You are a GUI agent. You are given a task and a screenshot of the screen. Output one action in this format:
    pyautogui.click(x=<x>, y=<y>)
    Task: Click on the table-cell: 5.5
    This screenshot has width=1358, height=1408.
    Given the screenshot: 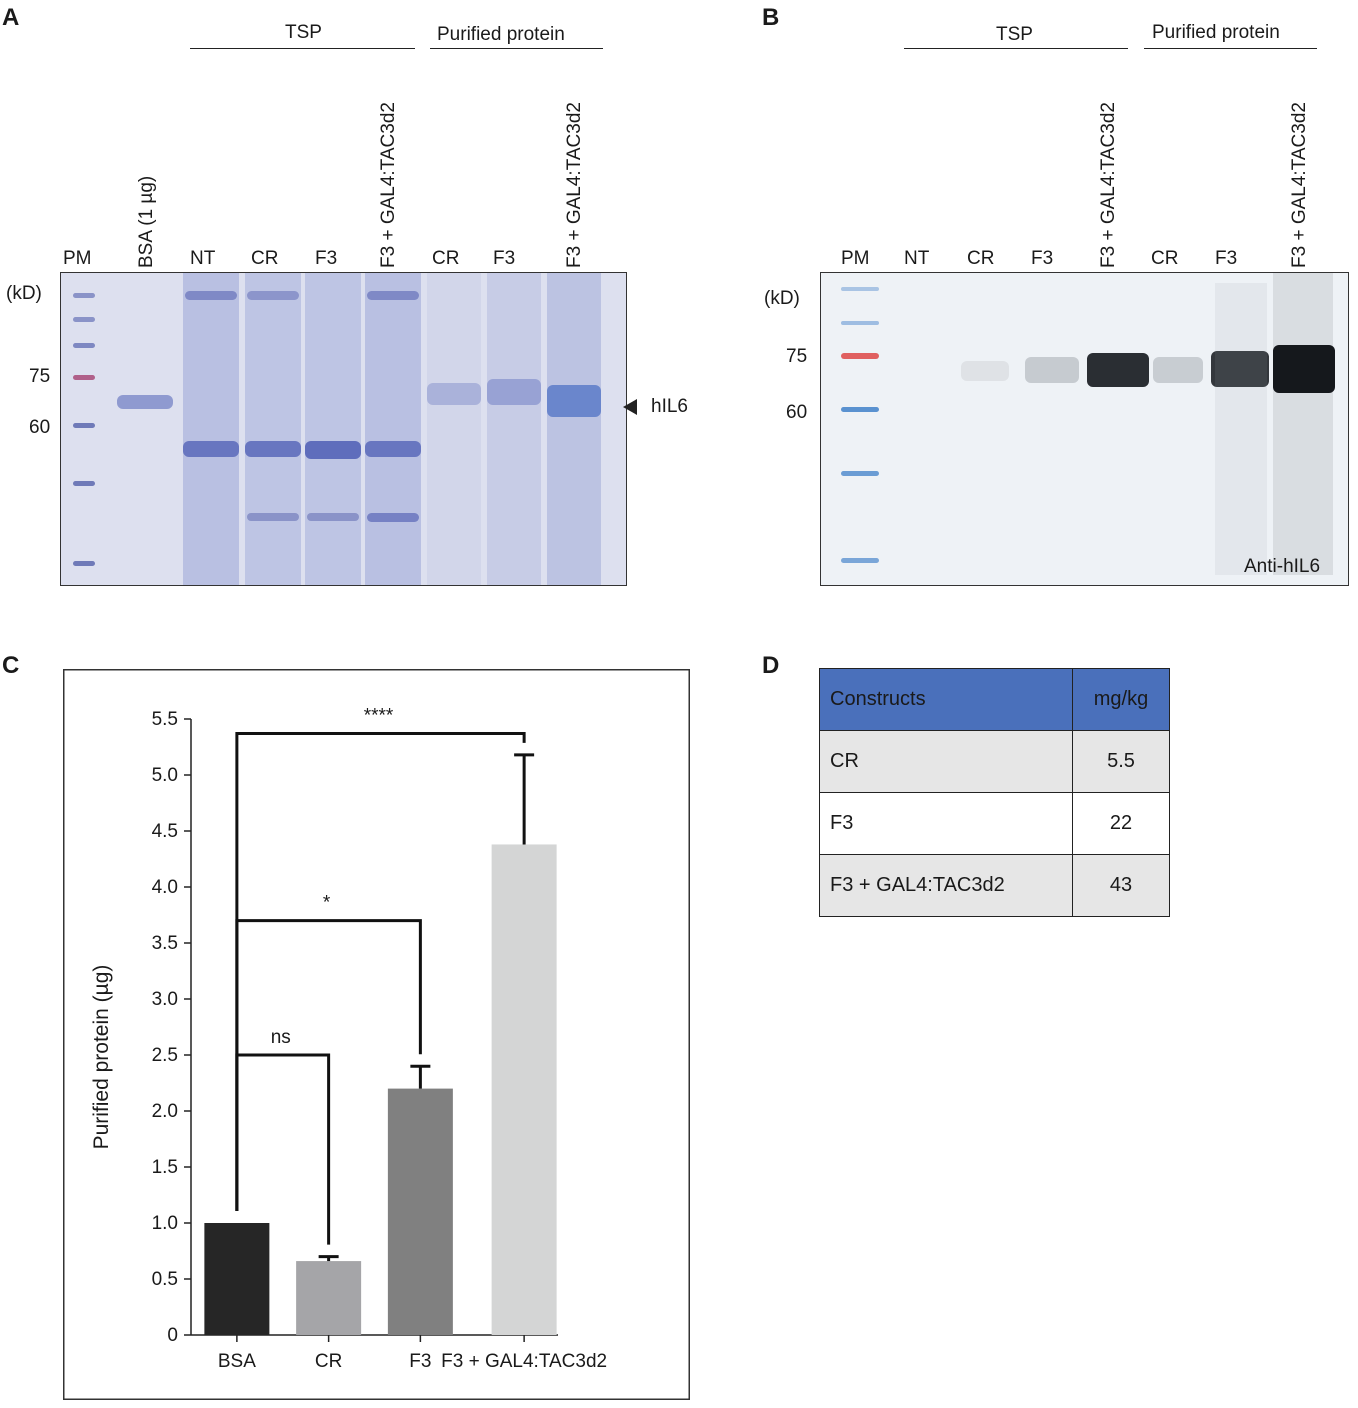 What is the action you would take?
    pyautogui.click(x=1121, y=761)
    